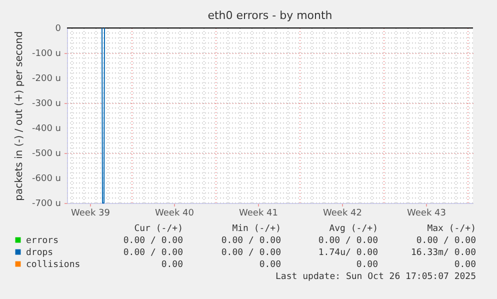  I want to click on y-tick-label: -400 u, so click(46, 129).